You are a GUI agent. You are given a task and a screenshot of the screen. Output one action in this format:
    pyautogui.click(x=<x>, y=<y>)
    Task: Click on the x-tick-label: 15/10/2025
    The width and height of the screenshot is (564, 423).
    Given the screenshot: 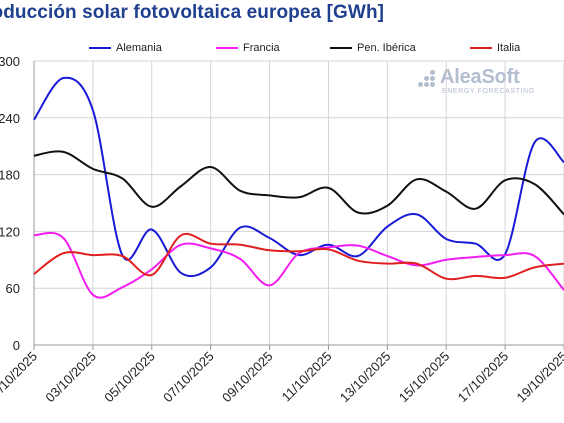 What is the action you would take?
    pyautogui.click(x=424, y=377)
    